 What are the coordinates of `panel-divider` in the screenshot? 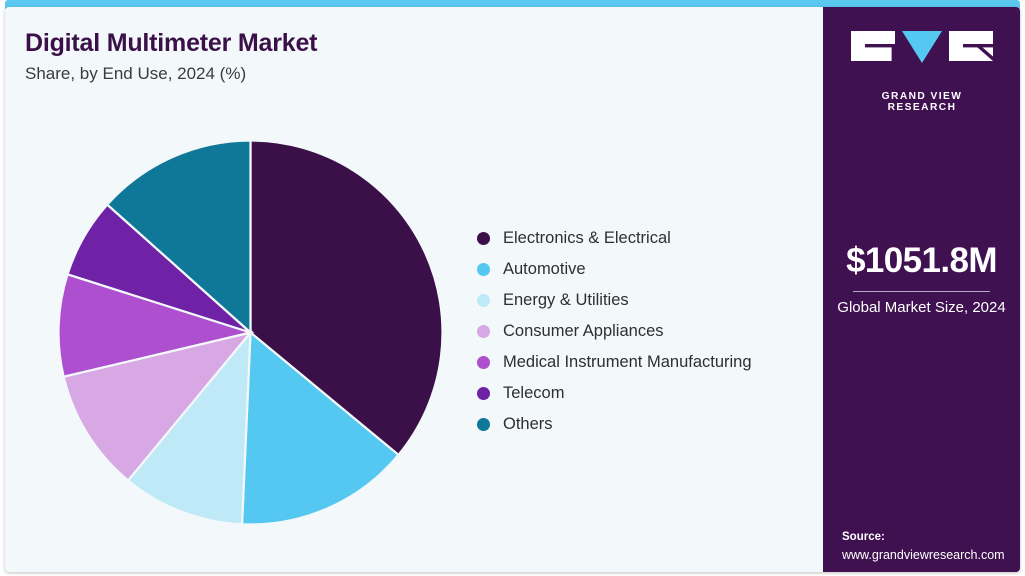 It's located at (921, 291).